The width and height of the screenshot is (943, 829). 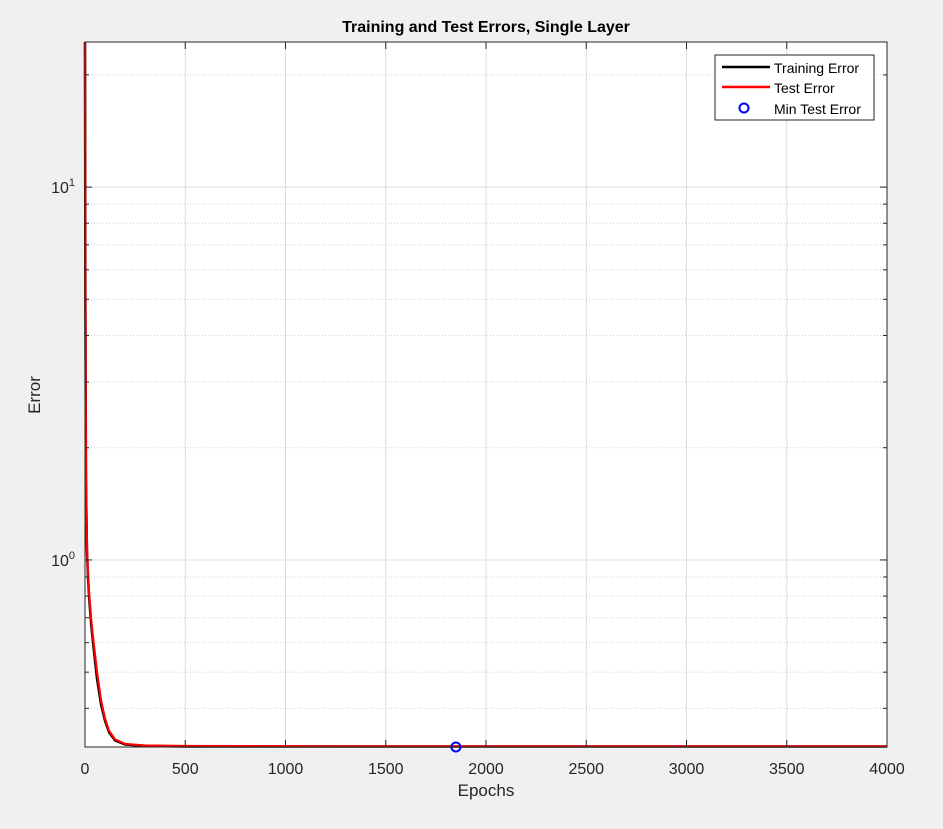 I want to click on legend: Training Error Test Error Min Test Error, so click(x=794, y=87).